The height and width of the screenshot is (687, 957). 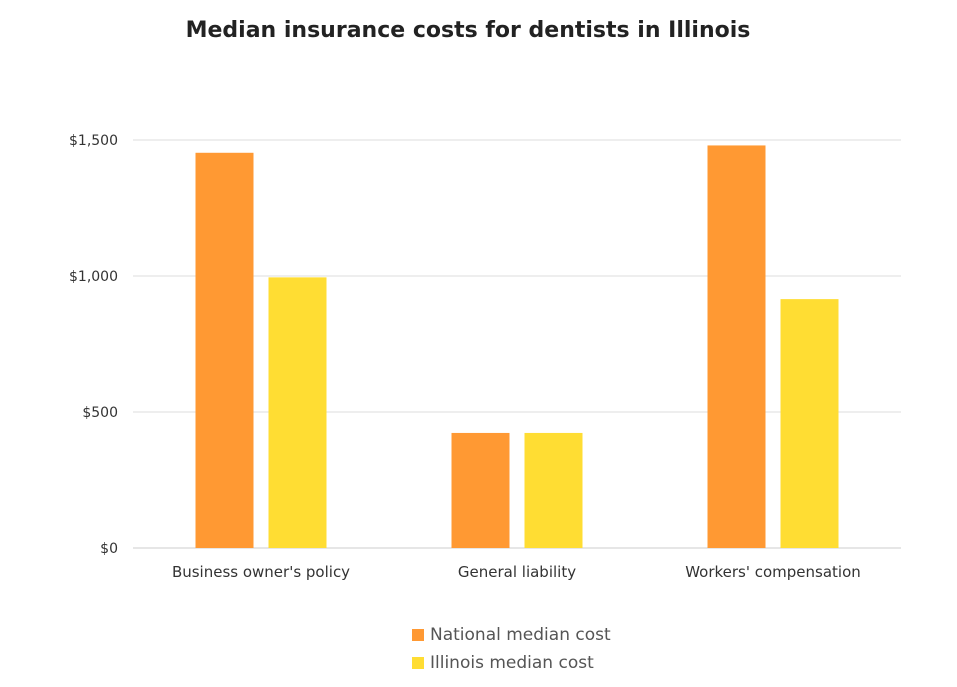 What do you see at coordinates (93, 277) in the screenshot?
I see `y-tick-label: $1,000` at bounding box center [93, 277].